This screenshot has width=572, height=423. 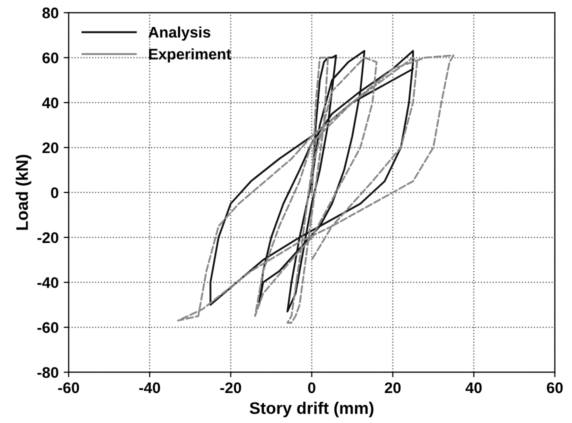 What do you see at coordinates (179, 33) in the screenshot?
I see `legend-label: Analysis` at bounding box center [179, 33].